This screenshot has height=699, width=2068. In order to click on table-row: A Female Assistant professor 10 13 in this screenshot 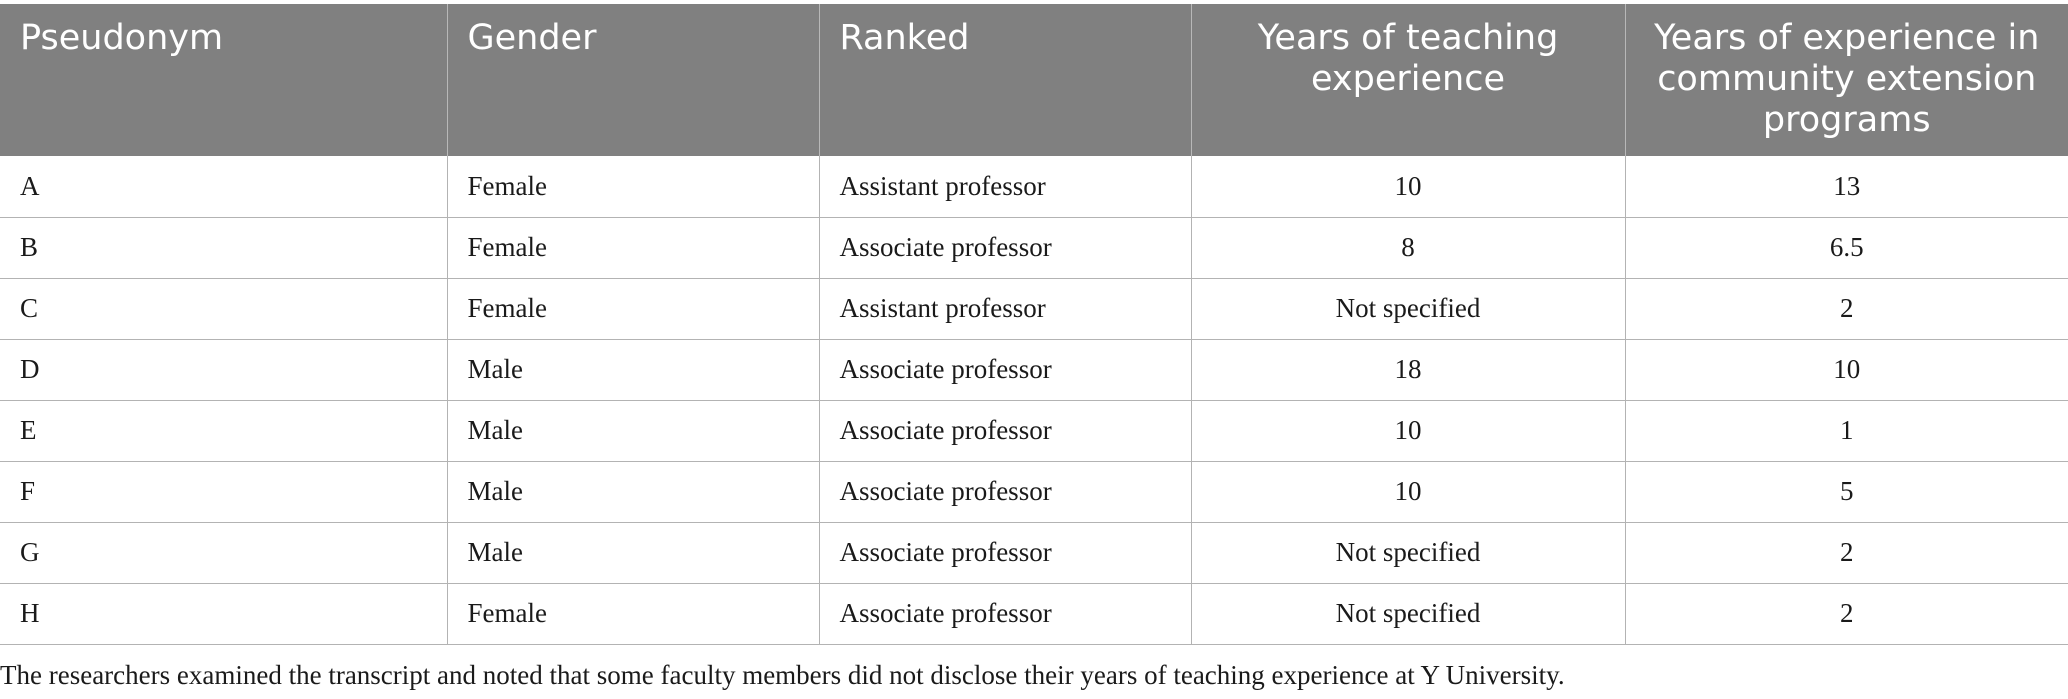, I will do `click(1034, 187)`.